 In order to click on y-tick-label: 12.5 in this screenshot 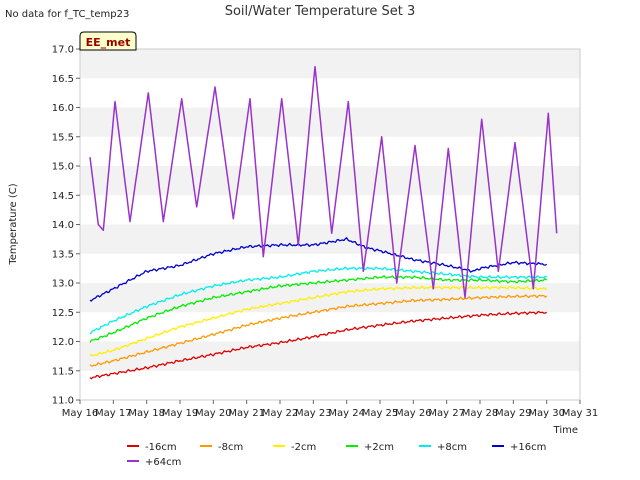, I will do `click(63, 313)`.